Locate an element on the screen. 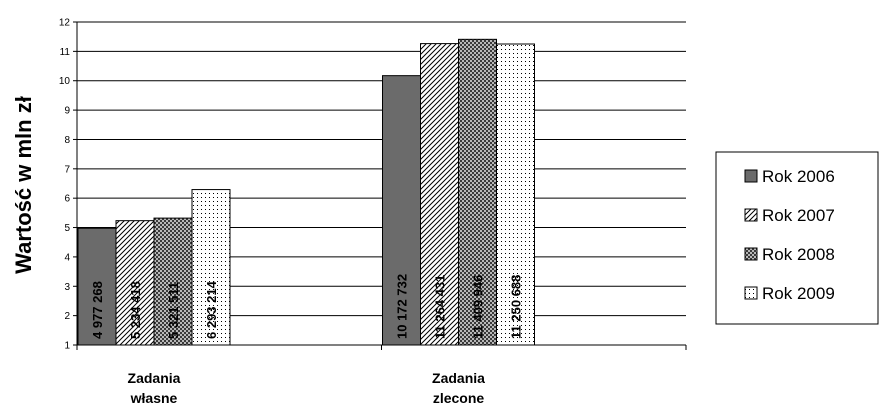  y-tick-label: 3 is located at coordinates (67, 287).